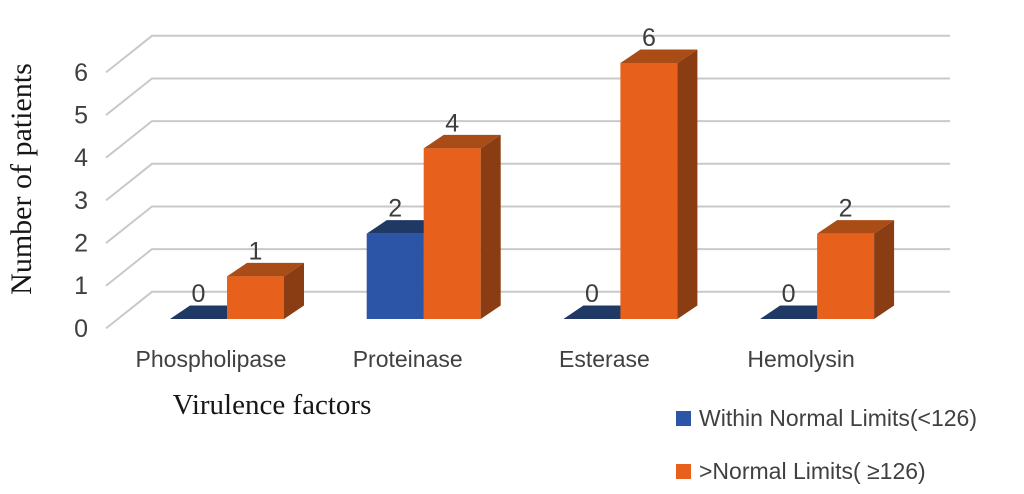 The height and width of the screenshot is (494, 1024). What do you see at coordinates (812, 470) in the screenshot?
I see `legend-label: >Normal Limits( ≥126)` at bounding box center [812, 470].